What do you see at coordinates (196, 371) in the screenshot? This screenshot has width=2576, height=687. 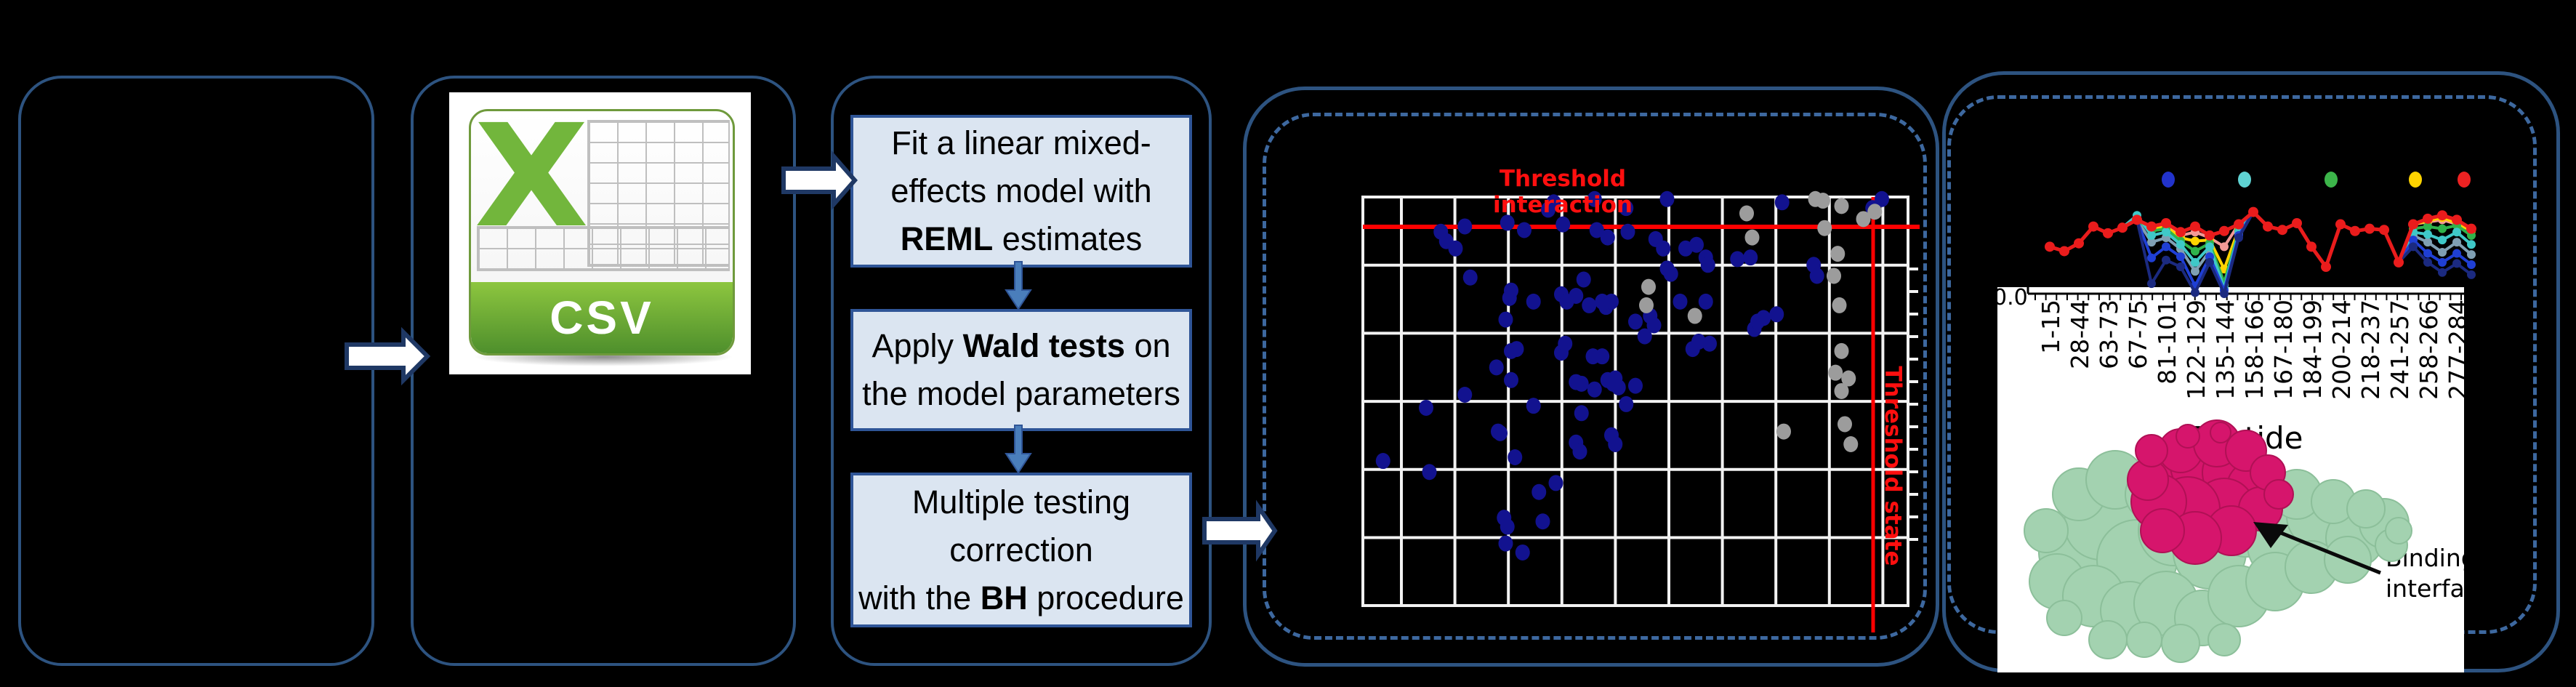 I see `panel-input` at bounding box center [196, 371].